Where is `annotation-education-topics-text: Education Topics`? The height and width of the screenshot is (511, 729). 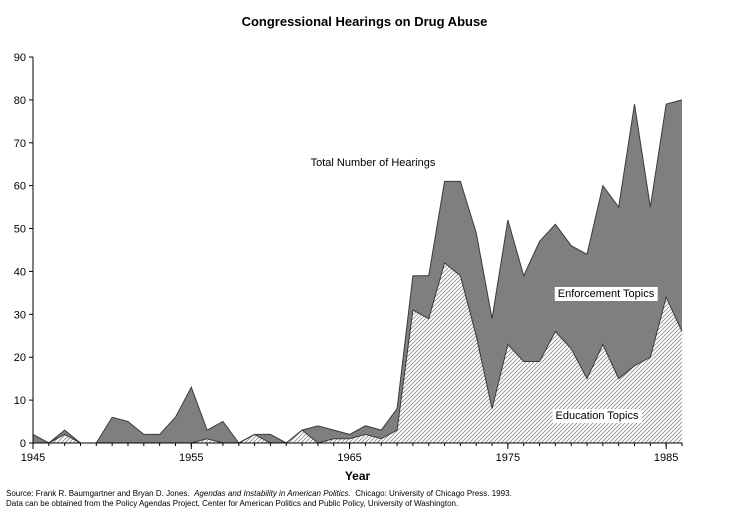 annotation-education-topics-text: Education Topics is located at coordinates (597, 416).